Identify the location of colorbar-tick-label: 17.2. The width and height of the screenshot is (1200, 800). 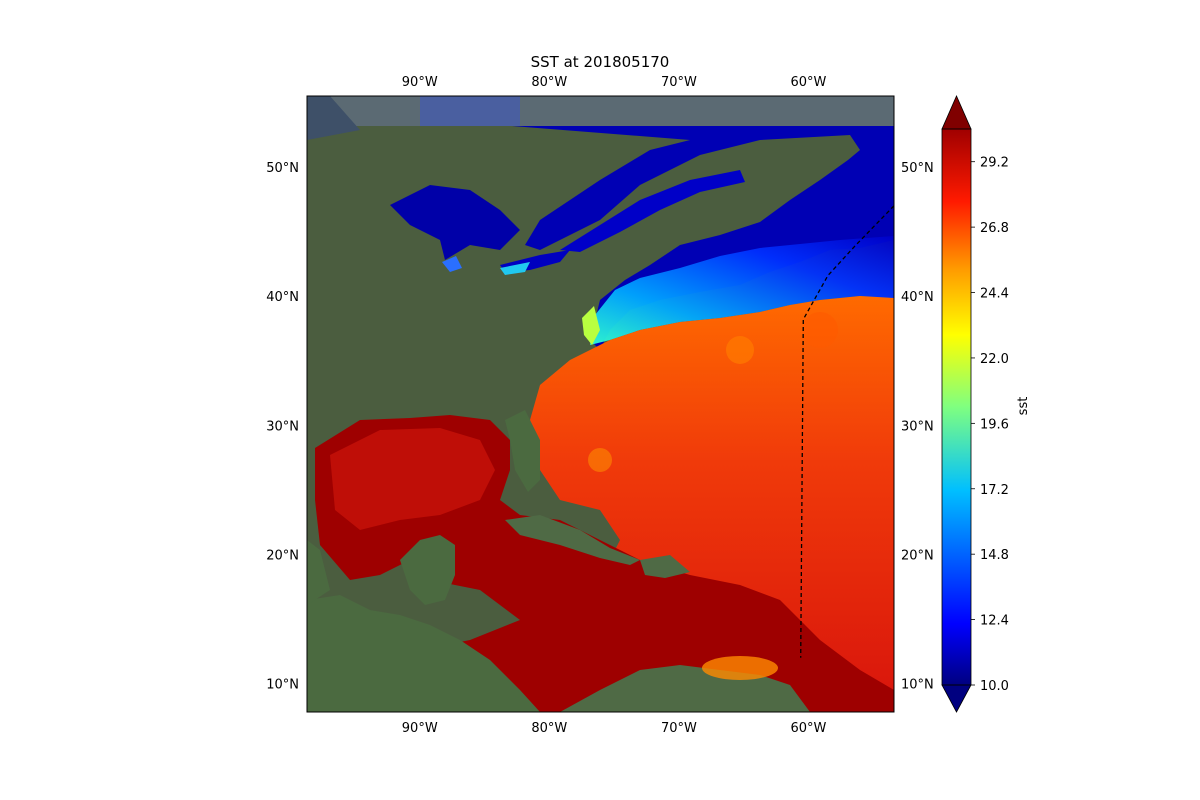
(994, 490).